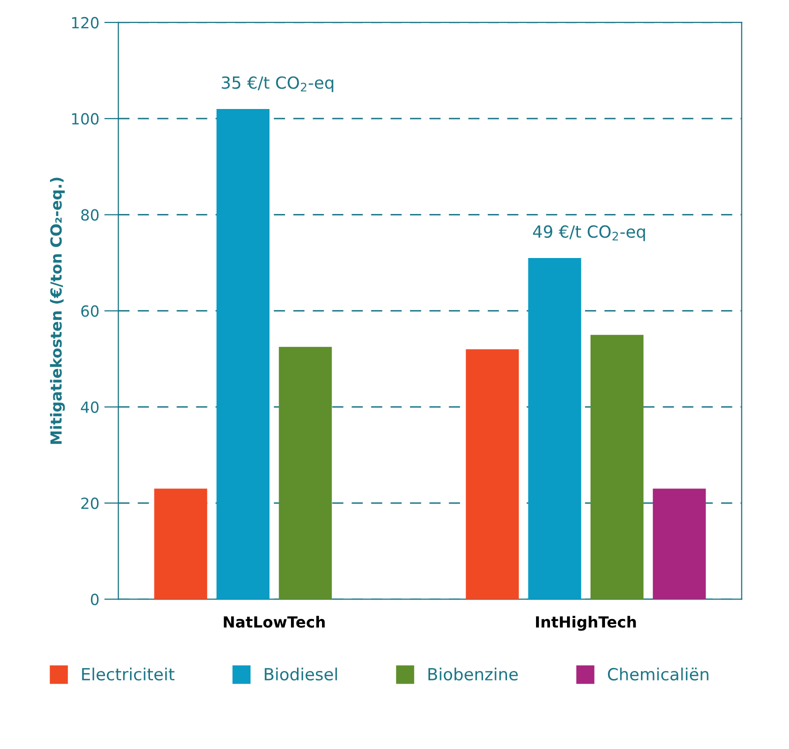 The width and height of the screenshot is (789, 749). What do you see at coordinates (94, 600) in the screenshot?
I see `y-tick-label: 0` at bounding box center [94, 600].